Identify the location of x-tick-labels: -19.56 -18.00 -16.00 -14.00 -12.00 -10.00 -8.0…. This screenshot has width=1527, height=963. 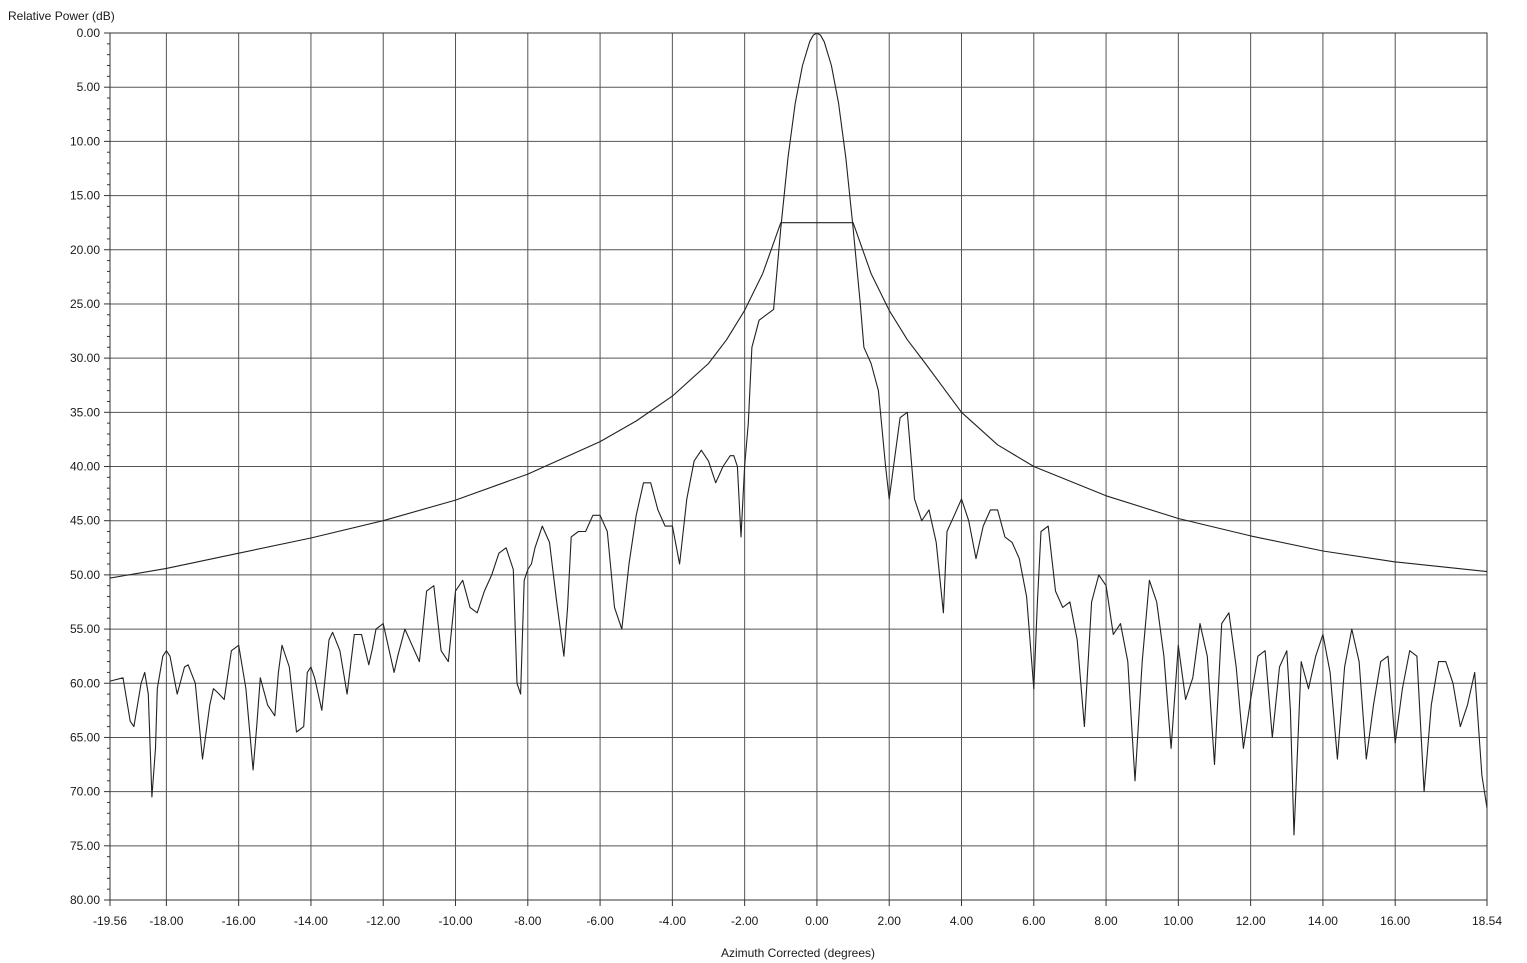
(797, 921).